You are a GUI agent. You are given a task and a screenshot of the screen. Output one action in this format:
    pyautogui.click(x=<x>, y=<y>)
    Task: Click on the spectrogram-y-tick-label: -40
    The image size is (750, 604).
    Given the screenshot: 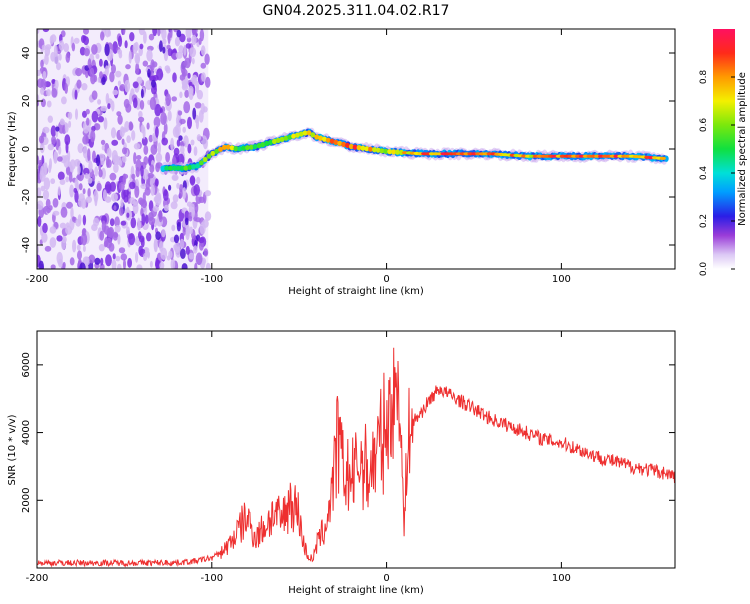 What is the action you would take?
    pyautogui.click(x=26, y=245)
    